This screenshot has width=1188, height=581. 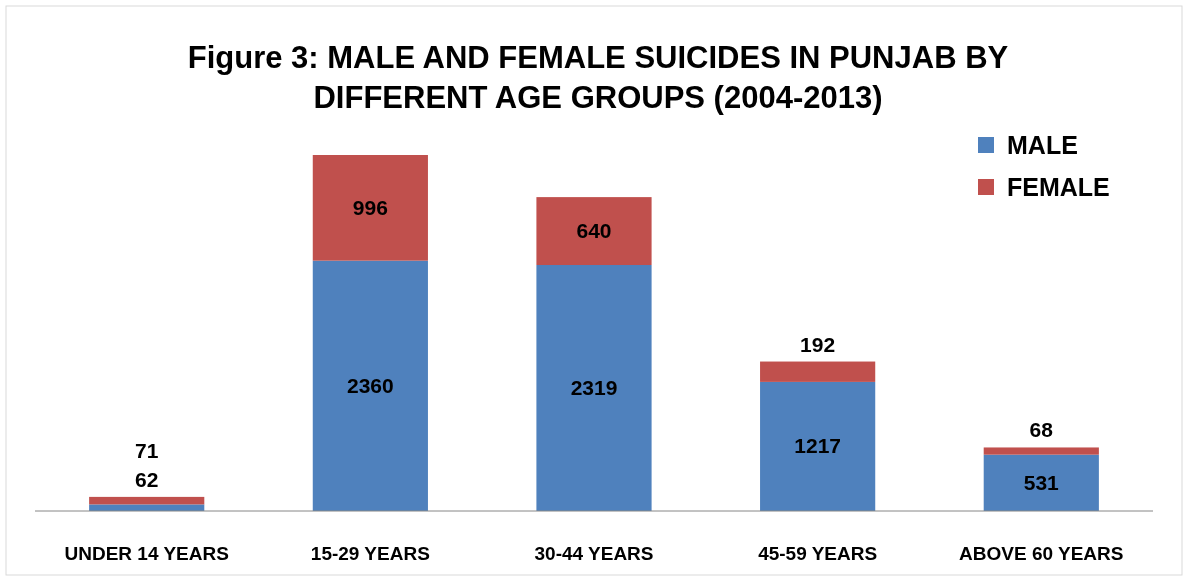 I want to click on data-label: 68, so click(x=1041, y=430).